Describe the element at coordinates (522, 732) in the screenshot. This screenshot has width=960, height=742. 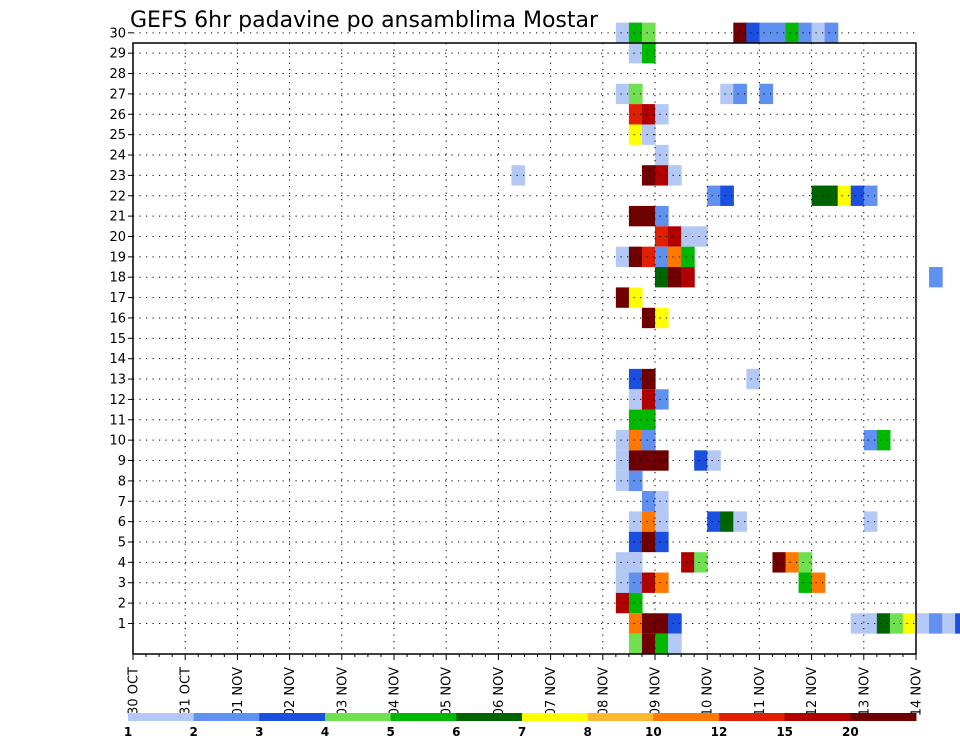
I see `colorbar-label: 7` at that location.